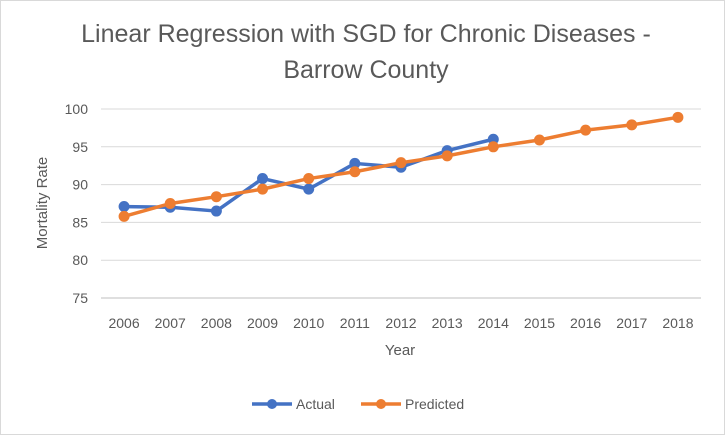  Describe the element at coordinates (80, 260) in the screenshot. I see `y-tick-label: 80` at that location.